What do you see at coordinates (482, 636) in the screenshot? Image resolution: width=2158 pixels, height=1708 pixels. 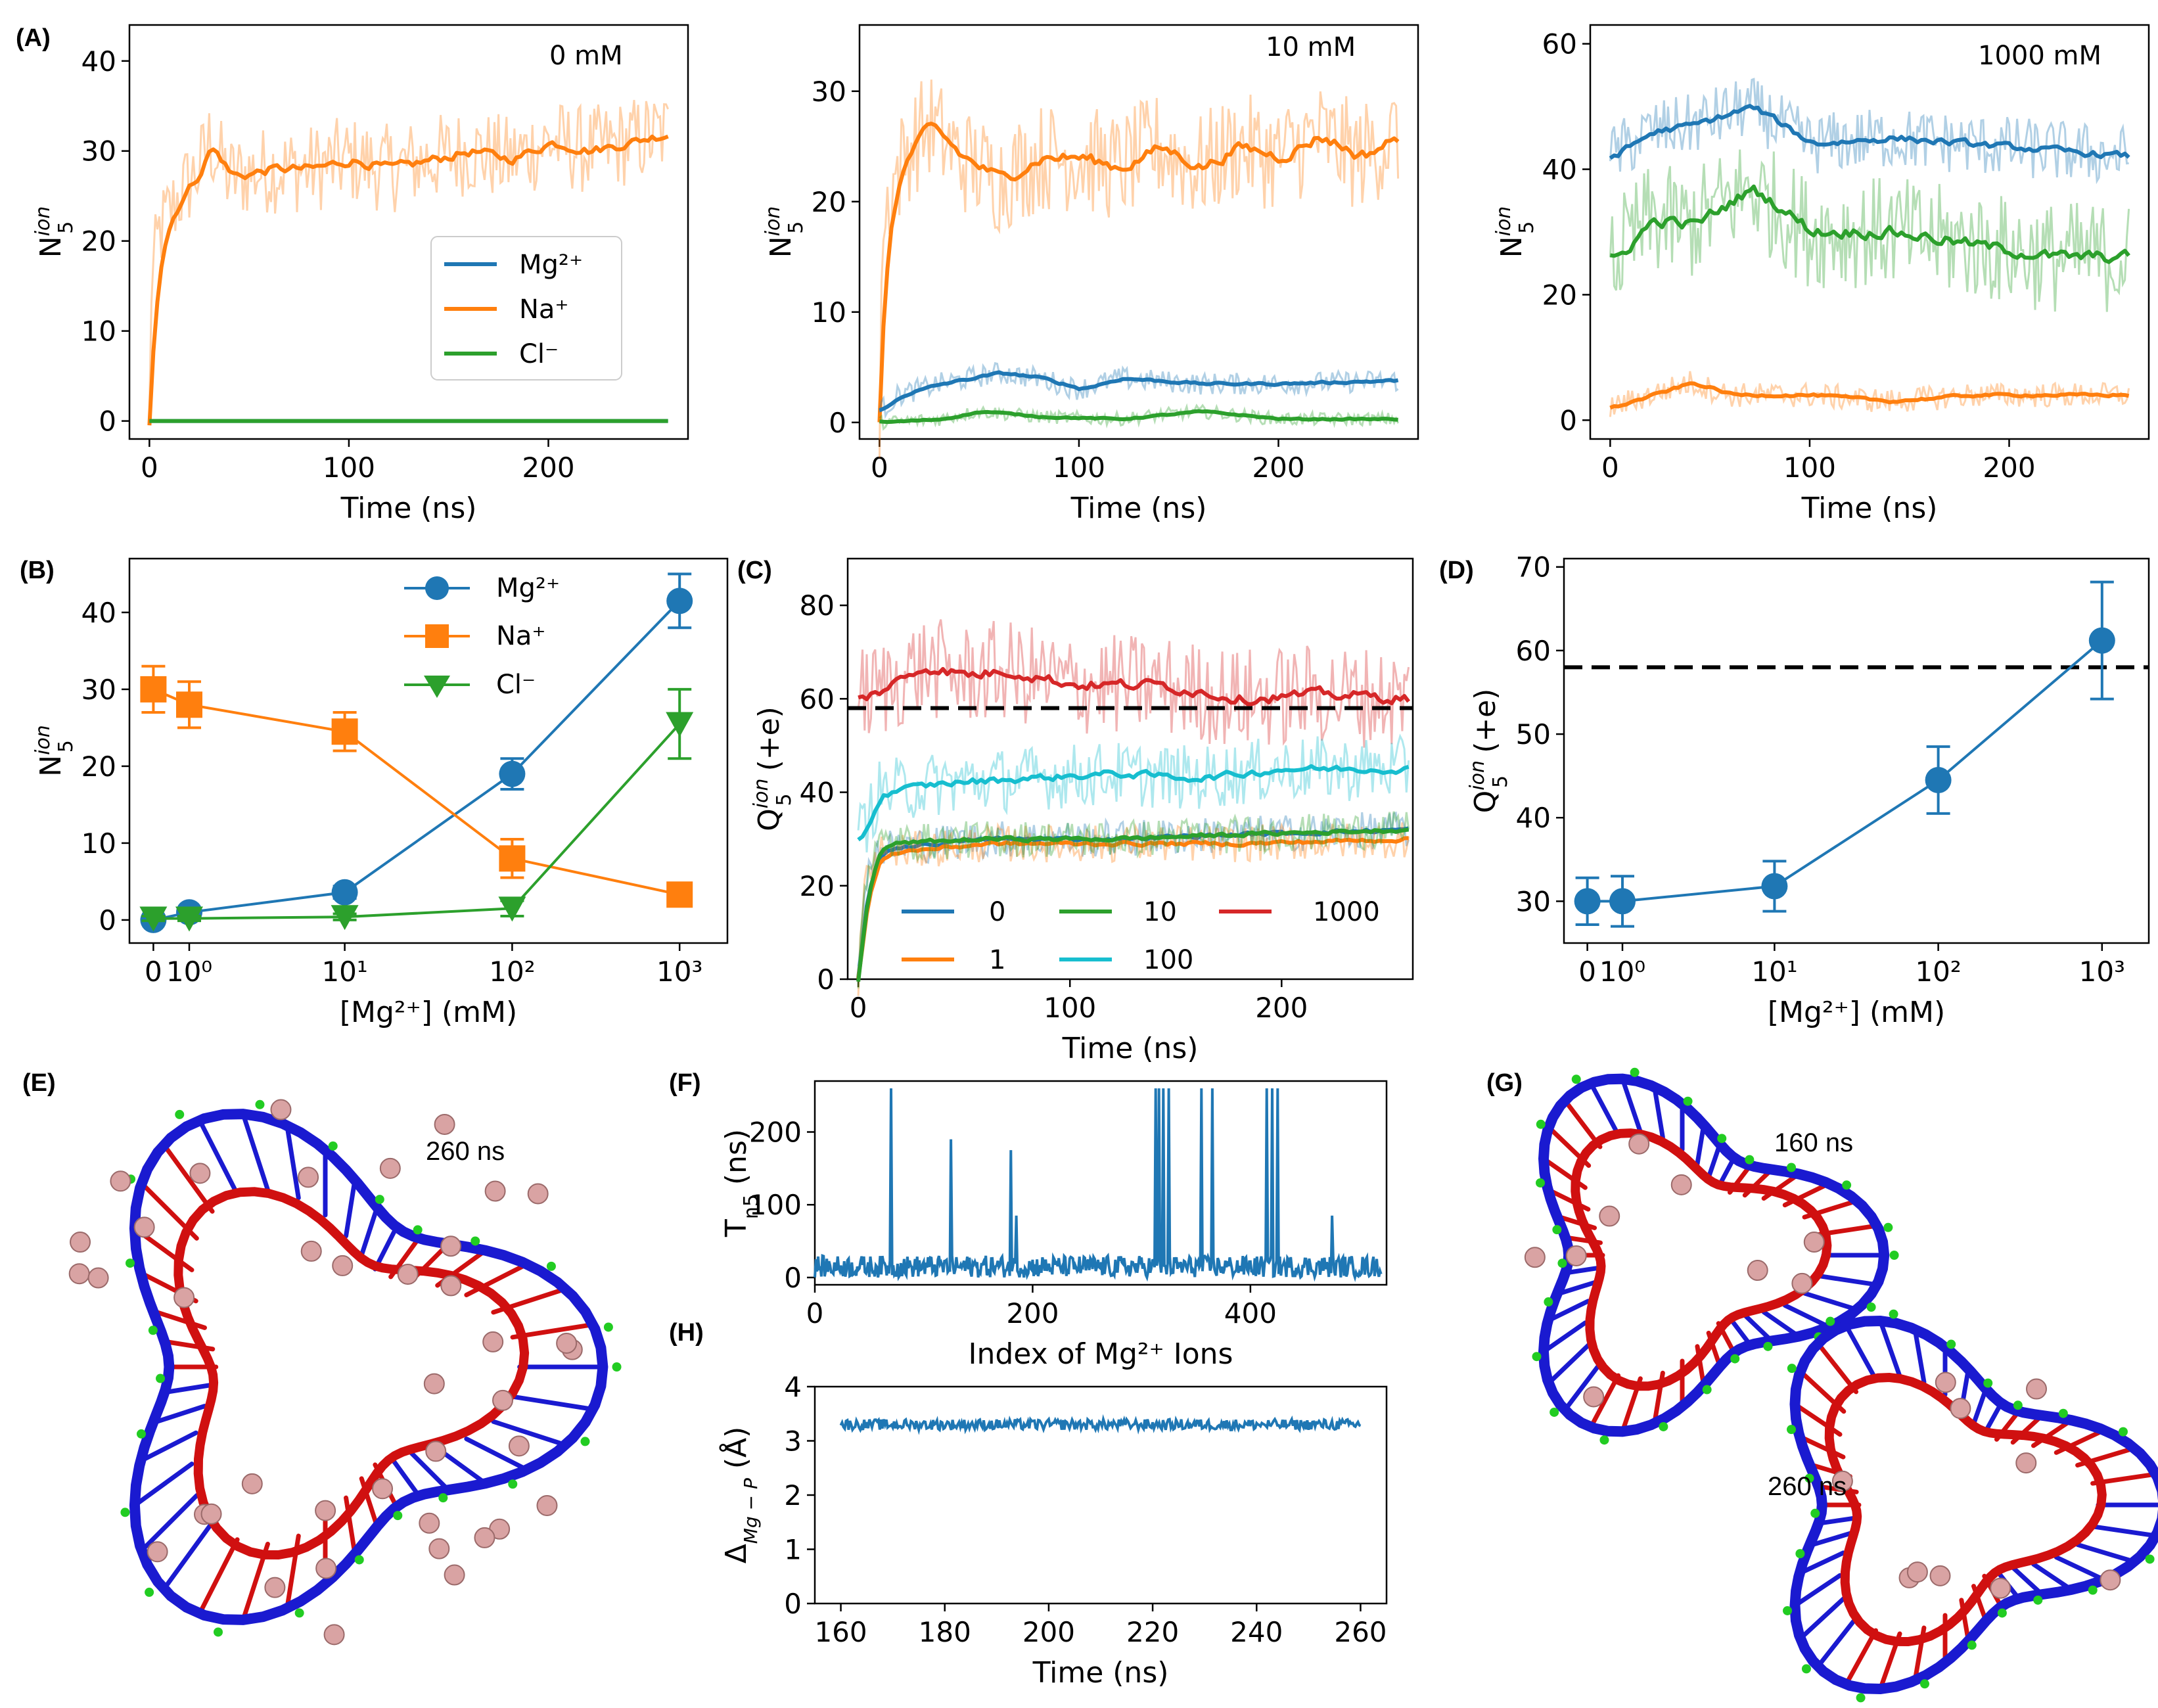 I see `legend-b: Mg²⁺ Na⁺ Cl⁻` at bounding box center [482, 636].